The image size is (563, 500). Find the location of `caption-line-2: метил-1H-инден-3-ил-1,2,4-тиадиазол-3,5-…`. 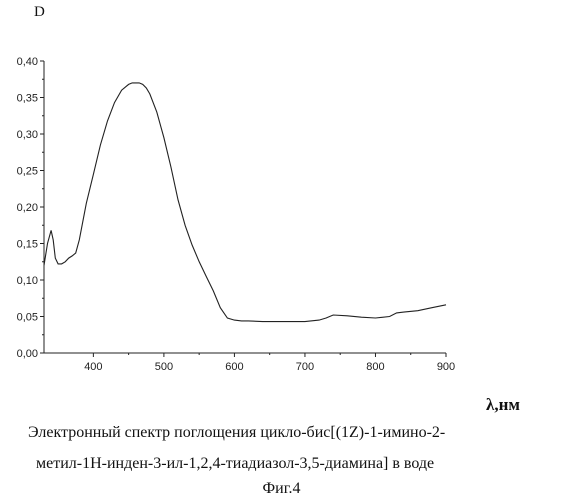

caption-line-2: метил-1H-инден-3-ил-1,2,4-тиадиазол-3,5-… is located at coordinates (299, 464).